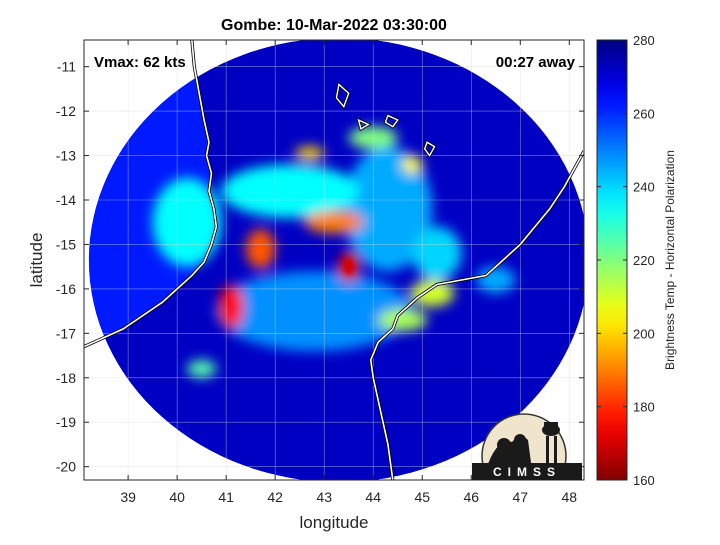 This screenshot has height=545, width=720. What do you see at coordinates (128, 497) in the screenshot?
I see `x-tick-label: 39` at bounding box center [128, 497].